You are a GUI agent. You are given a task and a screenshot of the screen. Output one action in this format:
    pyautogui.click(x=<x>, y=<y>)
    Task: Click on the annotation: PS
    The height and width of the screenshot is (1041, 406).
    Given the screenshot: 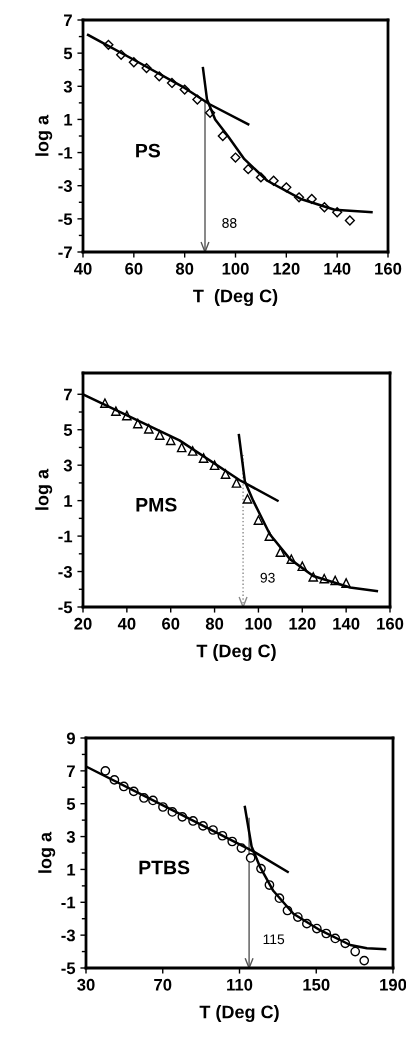 What is the action you would take?
    pyautogui.click(x=148, y=150)
    